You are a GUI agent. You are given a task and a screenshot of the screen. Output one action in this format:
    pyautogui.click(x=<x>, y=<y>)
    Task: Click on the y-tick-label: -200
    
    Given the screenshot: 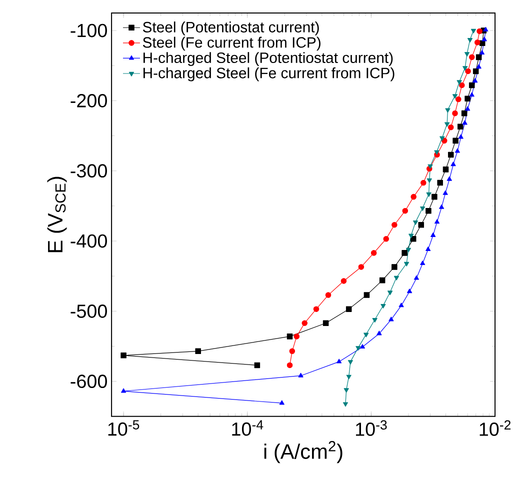 What is the action you would take?
    pyautogui.click(x=88, y=101)
    